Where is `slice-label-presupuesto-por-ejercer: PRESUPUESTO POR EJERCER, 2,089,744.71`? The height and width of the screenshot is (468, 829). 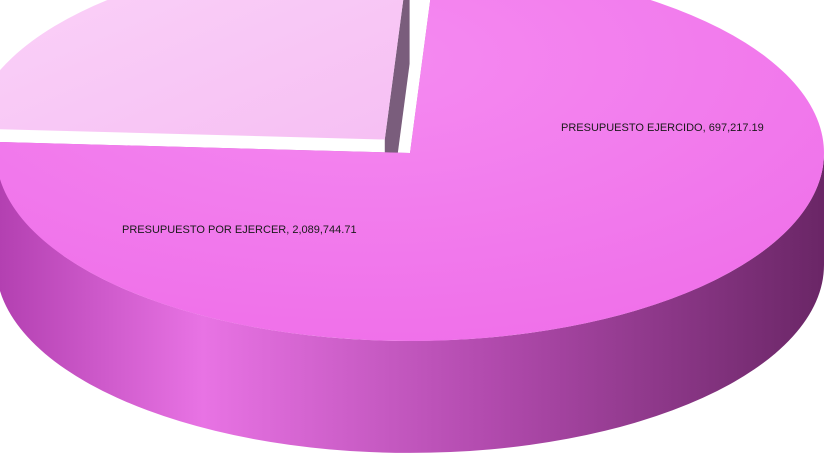 slice-label-presupuesto-por-ejercer: PRESUPUESTO POR EJERCER, 2,089,744.71 is located at coordinates (239, 230).